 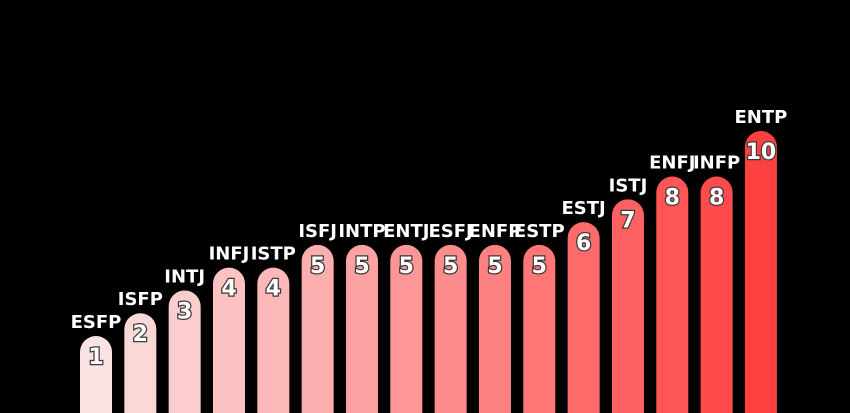 What do you see at coordinates (584, 208) in the screenshot?
I see `category-label: ESTJ` at bounding box center [584, 208].